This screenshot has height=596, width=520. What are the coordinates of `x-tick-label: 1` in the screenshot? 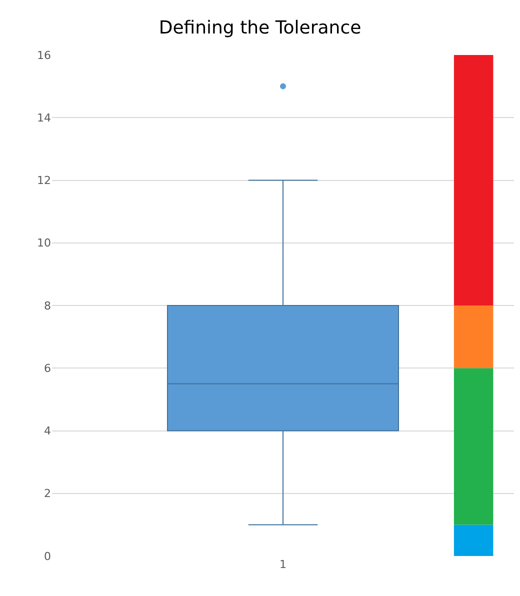 It's located at (283, 564).